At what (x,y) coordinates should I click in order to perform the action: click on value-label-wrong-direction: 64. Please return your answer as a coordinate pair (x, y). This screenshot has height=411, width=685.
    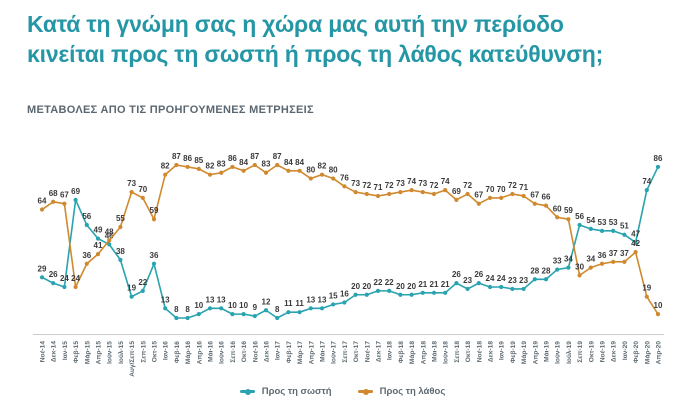
    Looking at the image, I should click on (42, 201).